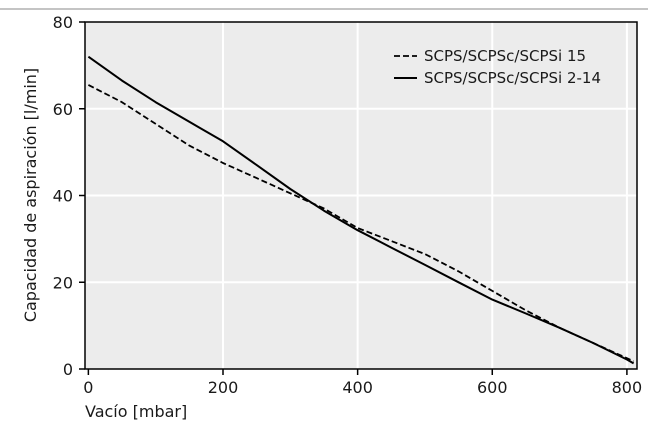 The width and height of the screenshot is (648, 426). What do you see at coordinates (505, 56) in the screenshot?
I see `legend-label-series-1: SCPS/SCPSc/SCPSi 15` at bounding box center [505, 56].